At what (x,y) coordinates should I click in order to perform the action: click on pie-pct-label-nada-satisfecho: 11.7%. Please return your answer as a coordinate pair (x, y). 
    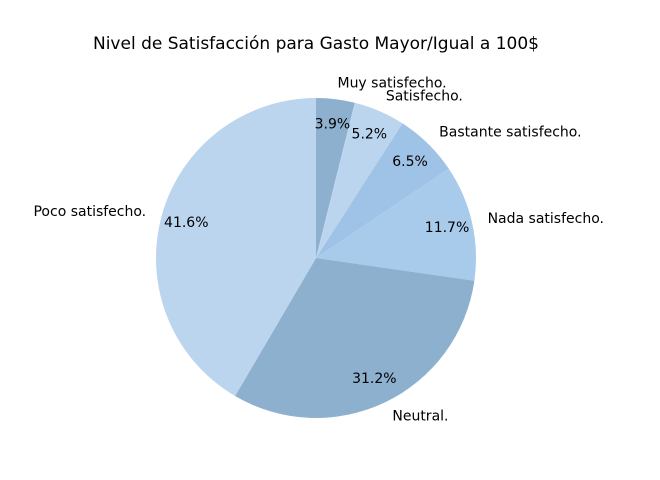
    Looking at the image, I should click on (447, 228).